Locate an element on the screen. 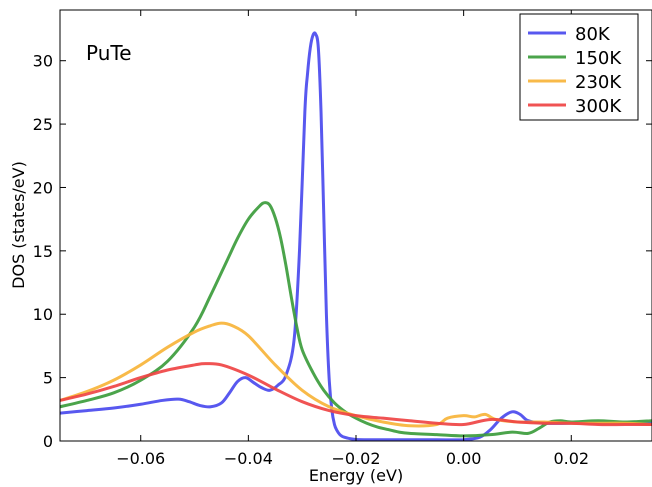  x-tick-label: 0.02 is located at coordinates (571, 458).